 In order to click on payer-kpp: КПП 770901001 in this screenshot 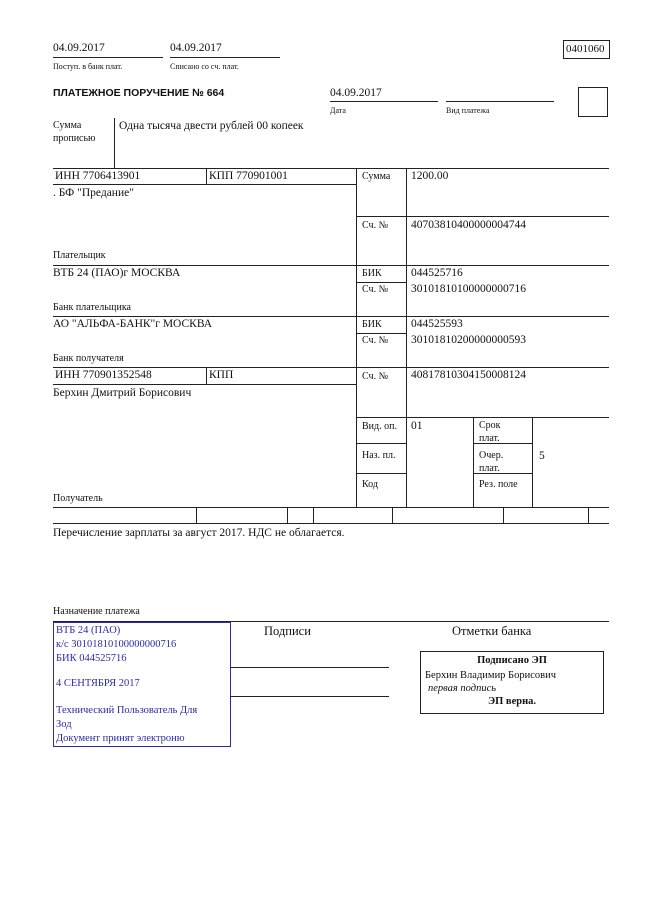, I will do `click(248, 176)`.